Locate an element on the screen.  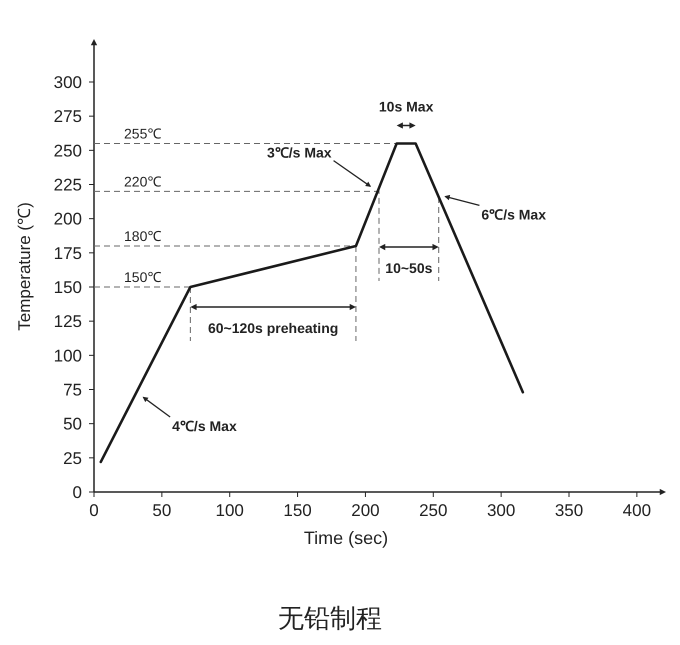
y-axis-title: Temperature (℃) is located at coordinates (24, 266).